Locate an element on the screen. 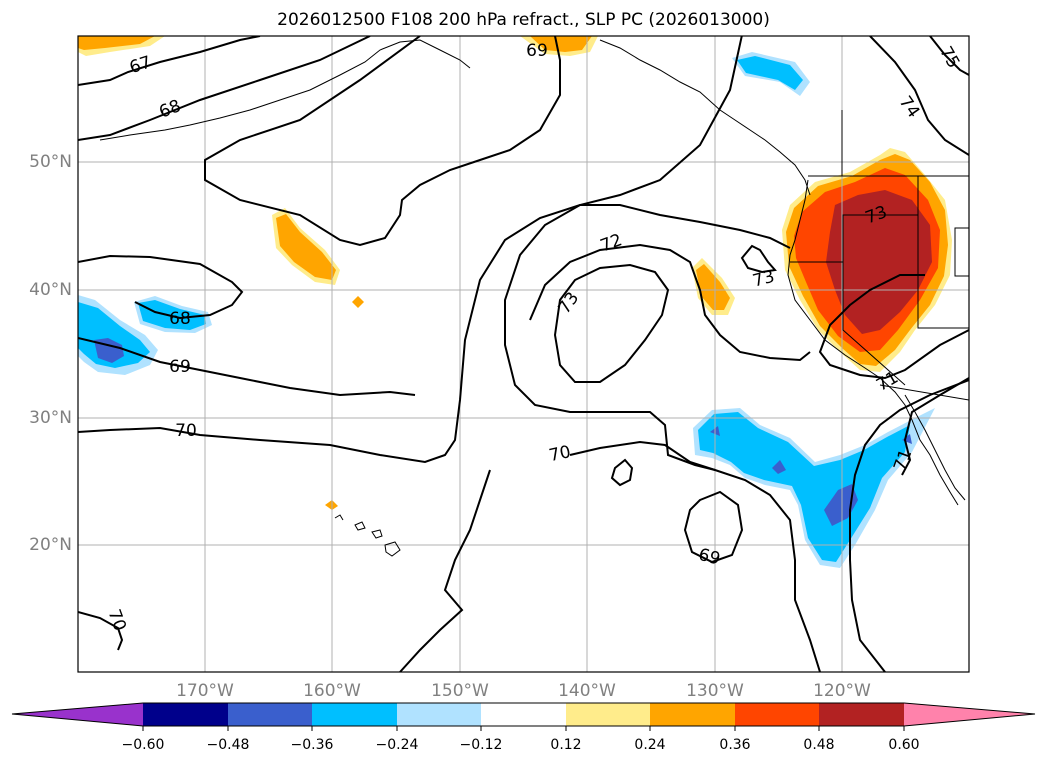  contour-68-west is located at coordinates (161, 287).